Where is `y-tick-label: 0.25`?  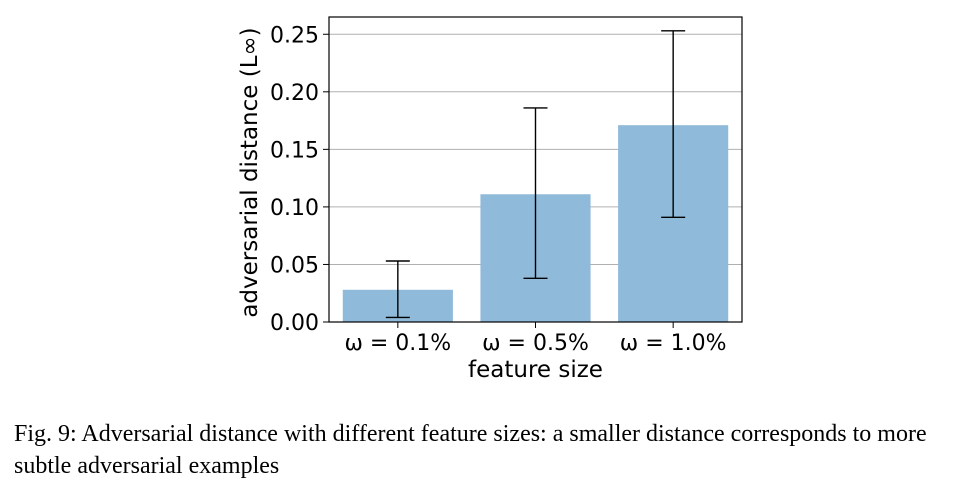
y-tick-label: 0.25 is located at coordinates (294, 35).